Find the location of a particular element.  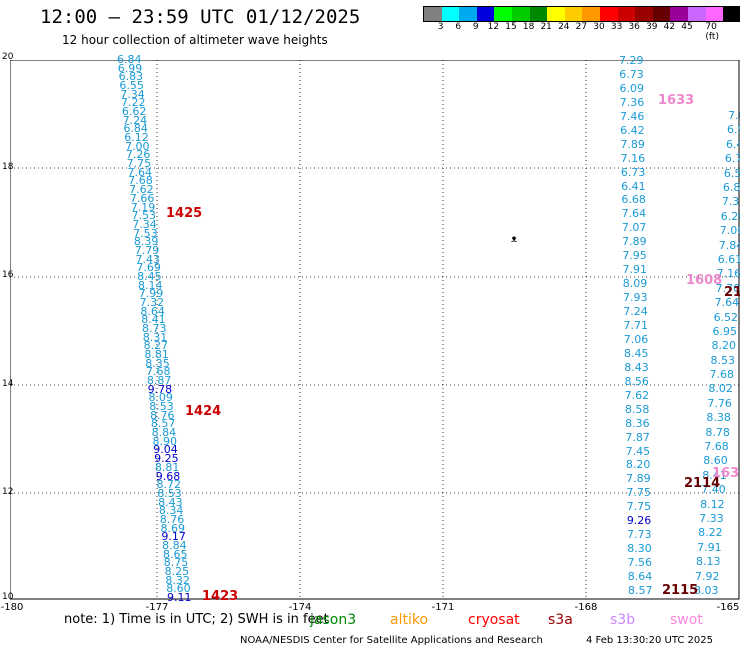

track-left-value: 8.81 is located at coordinates (167, 467).